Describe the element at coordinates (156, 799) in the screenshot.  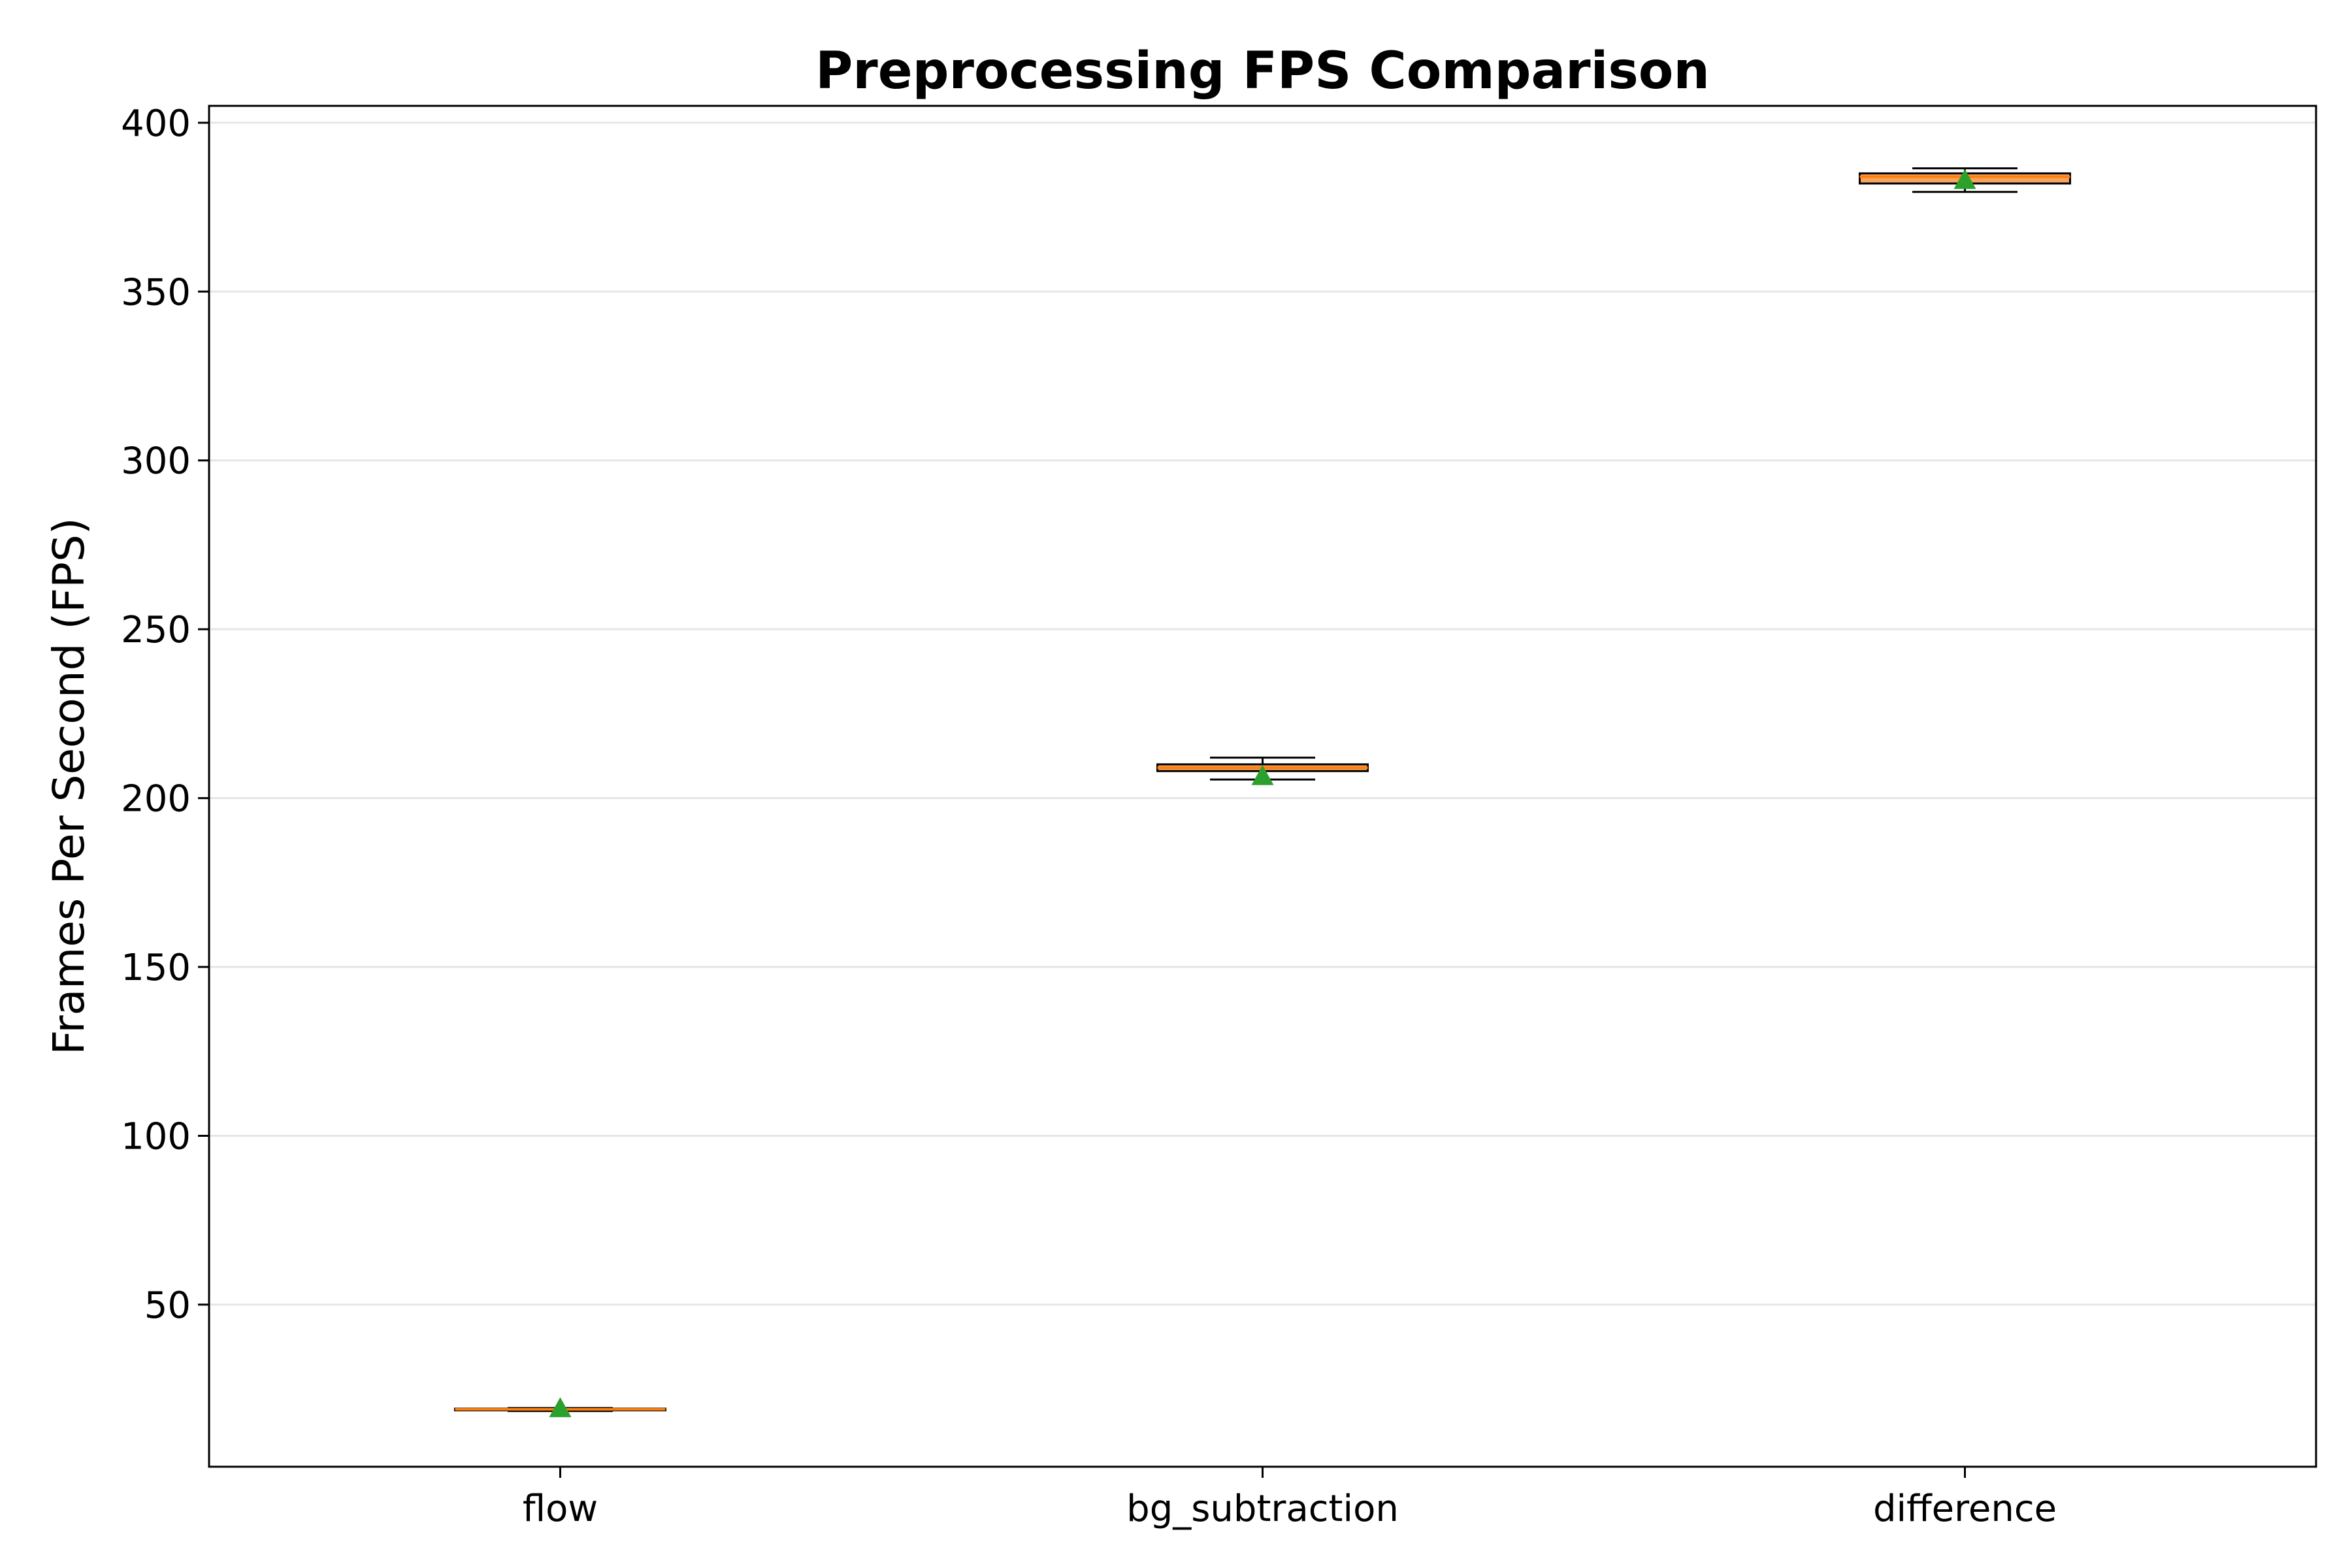
I see `y-tick-label: 200` at that location.